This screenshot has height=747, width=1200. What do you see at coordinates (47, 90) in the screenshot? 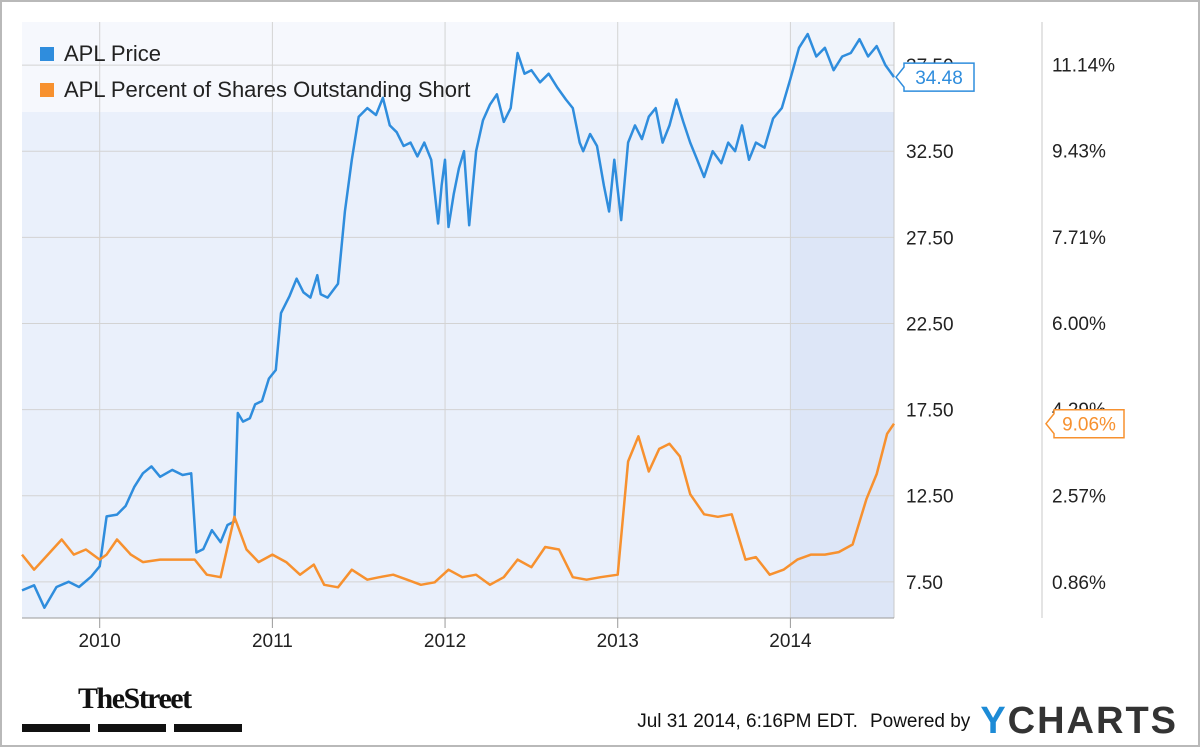
I see `legend-swatch-short` at bounding box center [47, 90].